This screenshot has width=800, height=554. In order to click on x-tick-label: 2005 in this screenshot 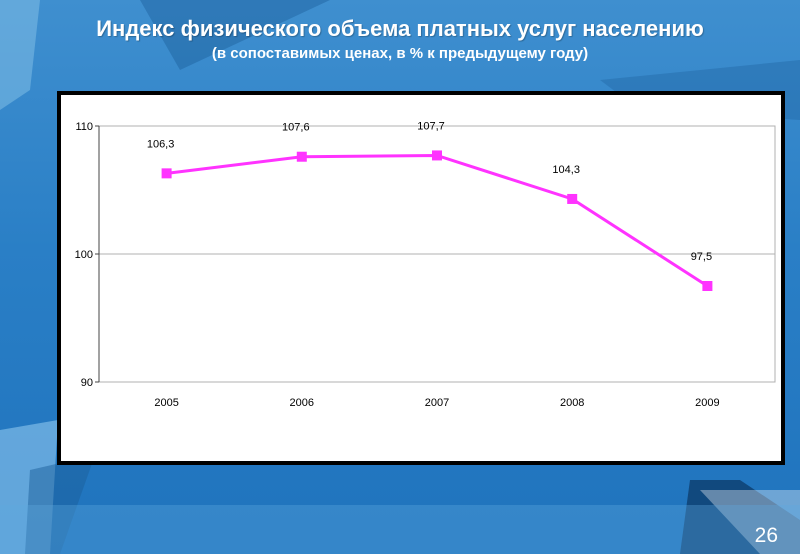, I will do `click(166, 403)`.